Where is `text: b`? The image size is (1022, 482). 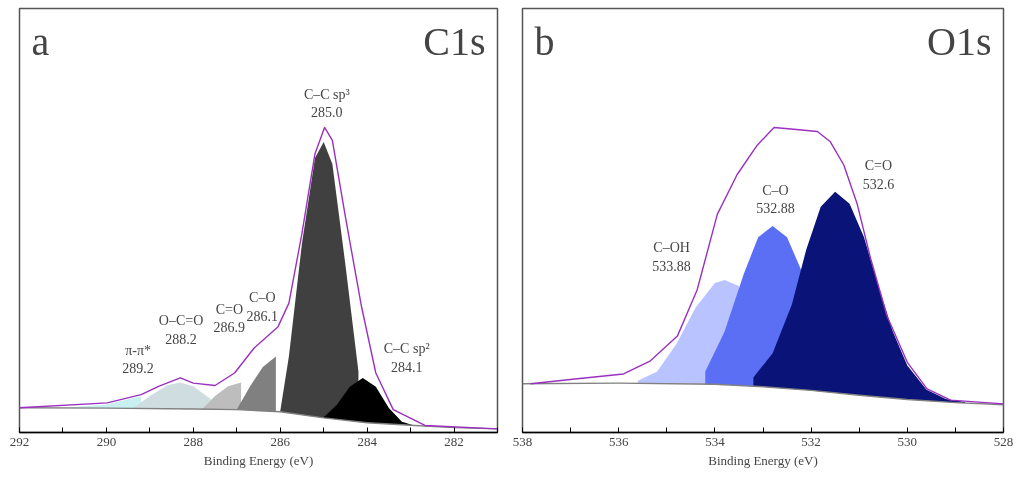
text: b is located at coordinates (544, 41).